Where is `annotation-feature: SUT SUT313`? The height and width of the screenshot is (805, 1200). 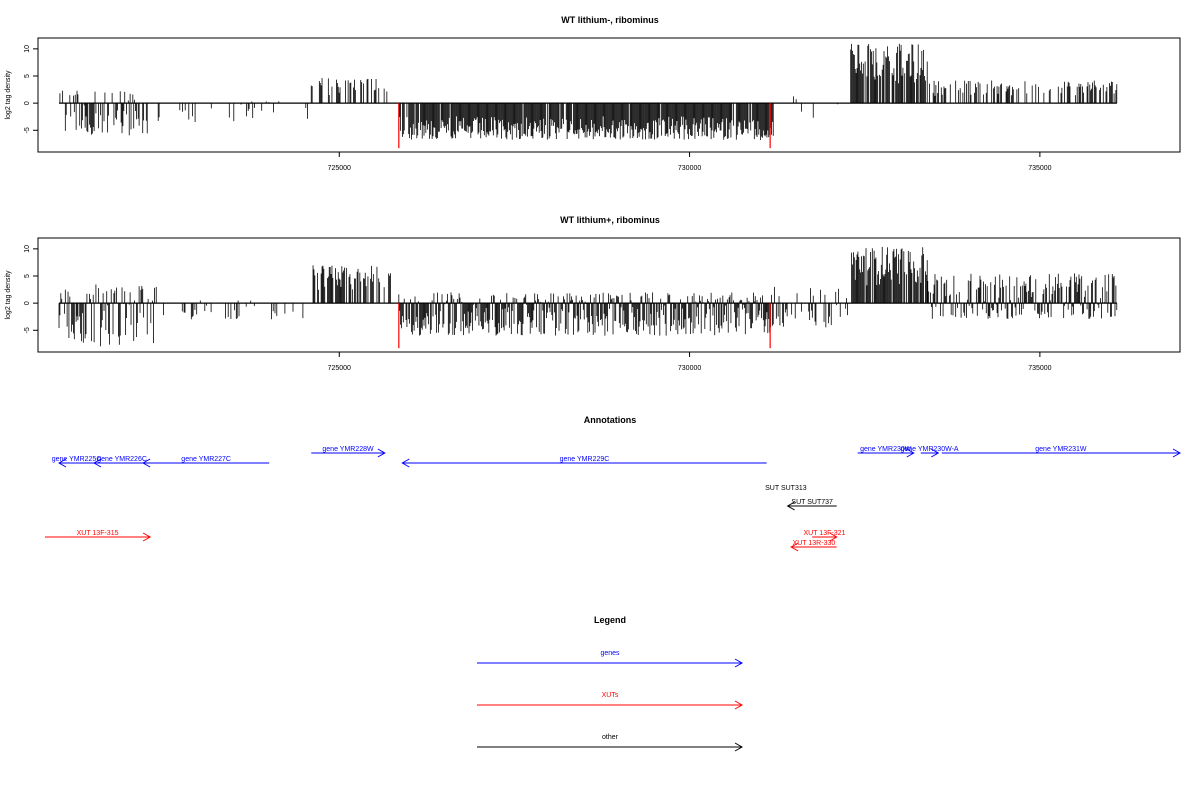
annotation-feature: SUT SUT313 is located at coordinates (786, 488).